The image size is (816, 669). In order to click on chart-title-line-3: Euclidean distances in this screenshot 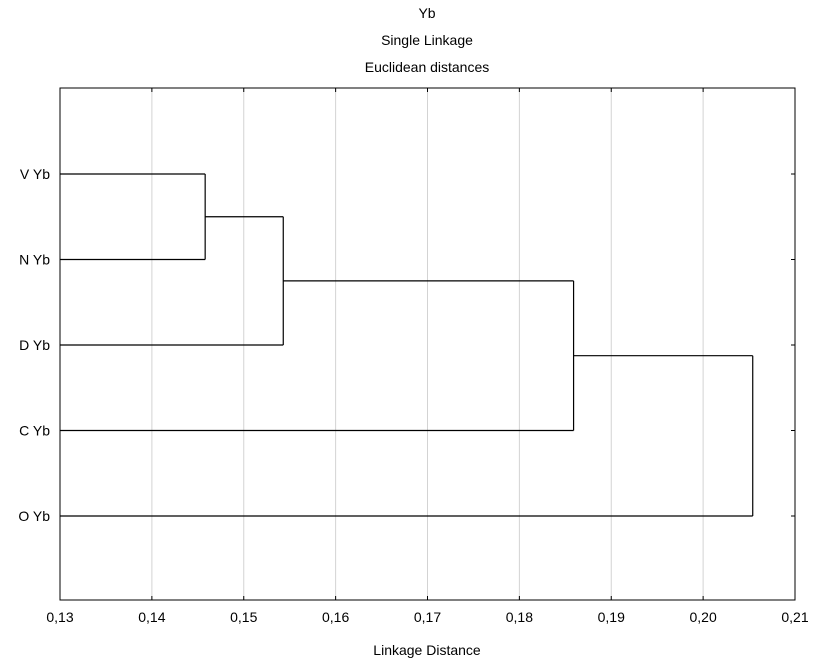, I will do `click(427, 67)`.